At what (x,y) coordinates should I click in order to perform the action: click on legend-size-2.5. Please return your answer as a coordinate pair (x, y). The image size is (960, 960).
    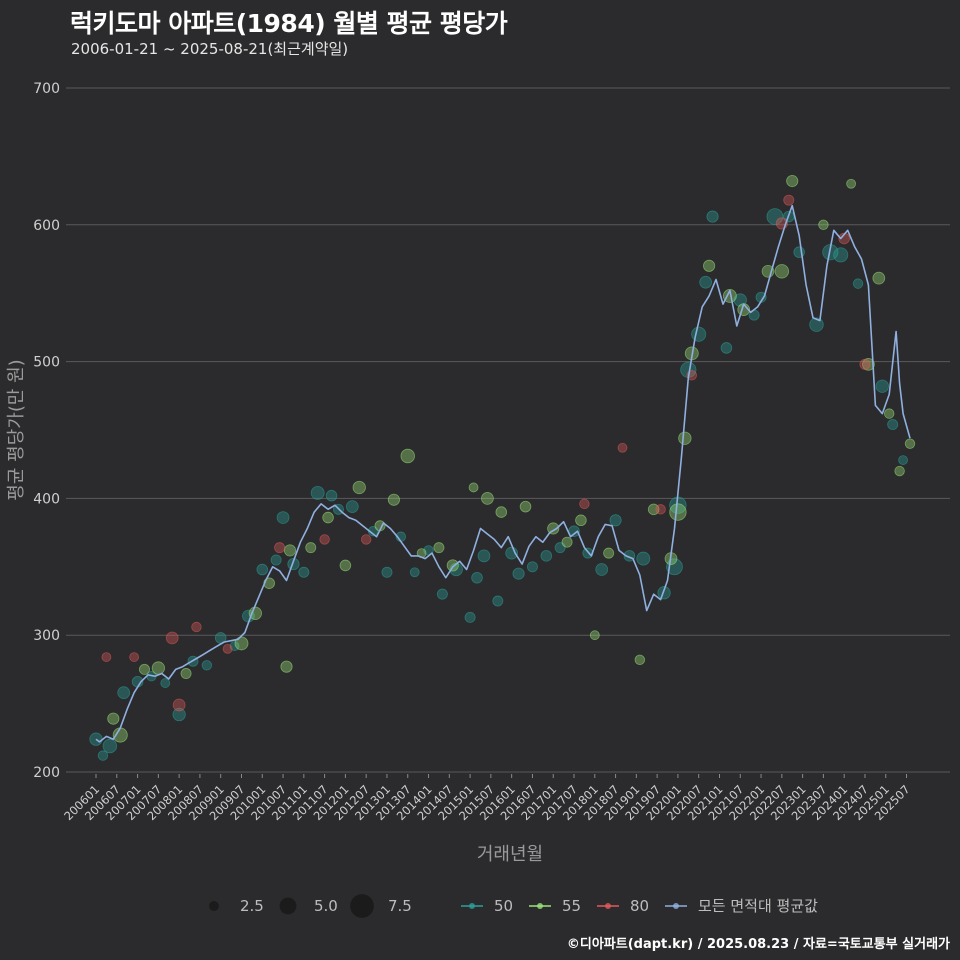
    Looking at the image, I should click on (214, 906).